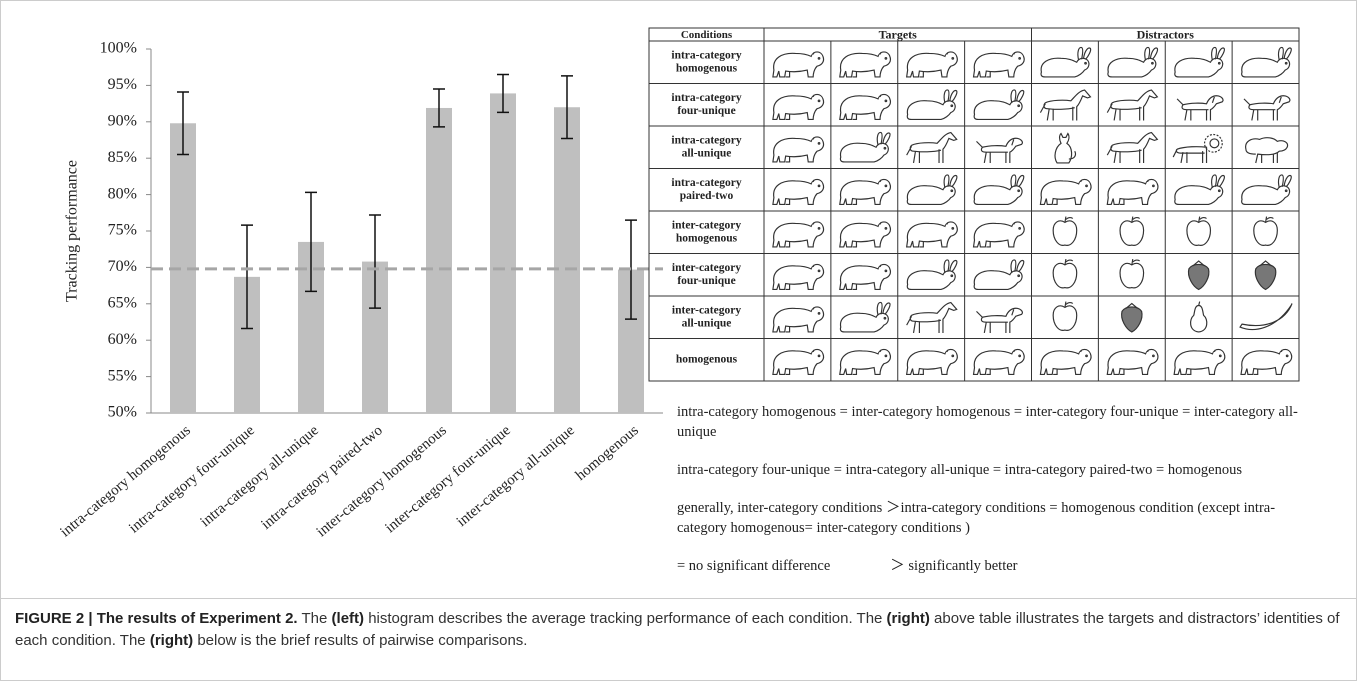 This screenshot has width=1357, height=681. Describe the element at coordinates (122, 266) in the screenshot. I see `y-tick-label: 70%` at that location.